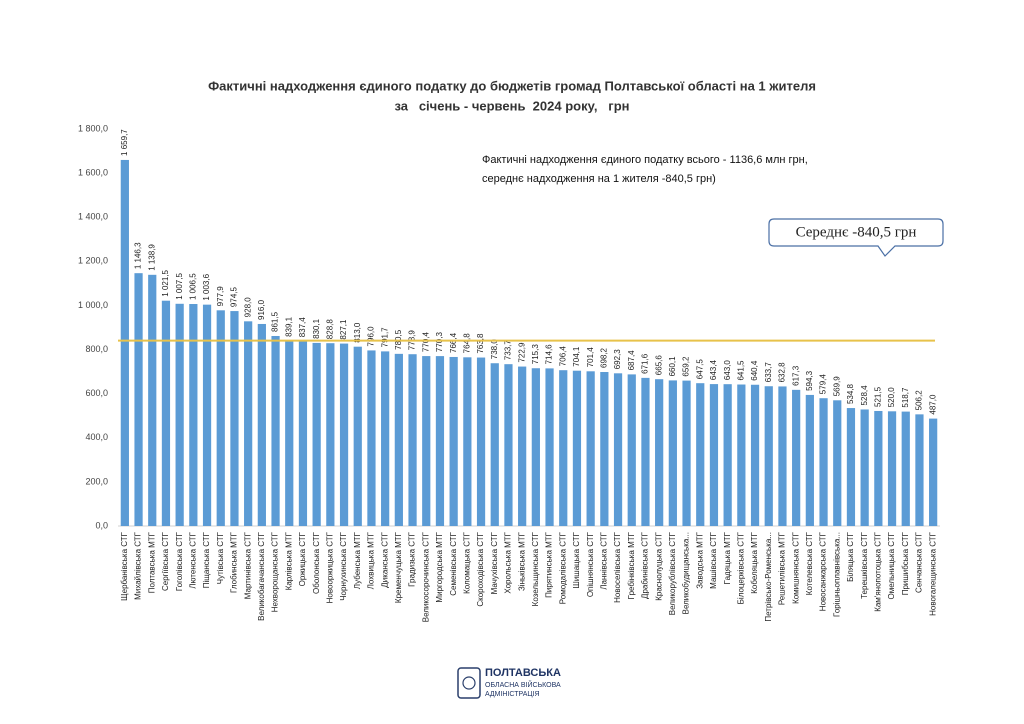  Describe the element at coordinates (699, 559) in the screenshot. I see `x-tick-label: Заводська МТГ` at that location.